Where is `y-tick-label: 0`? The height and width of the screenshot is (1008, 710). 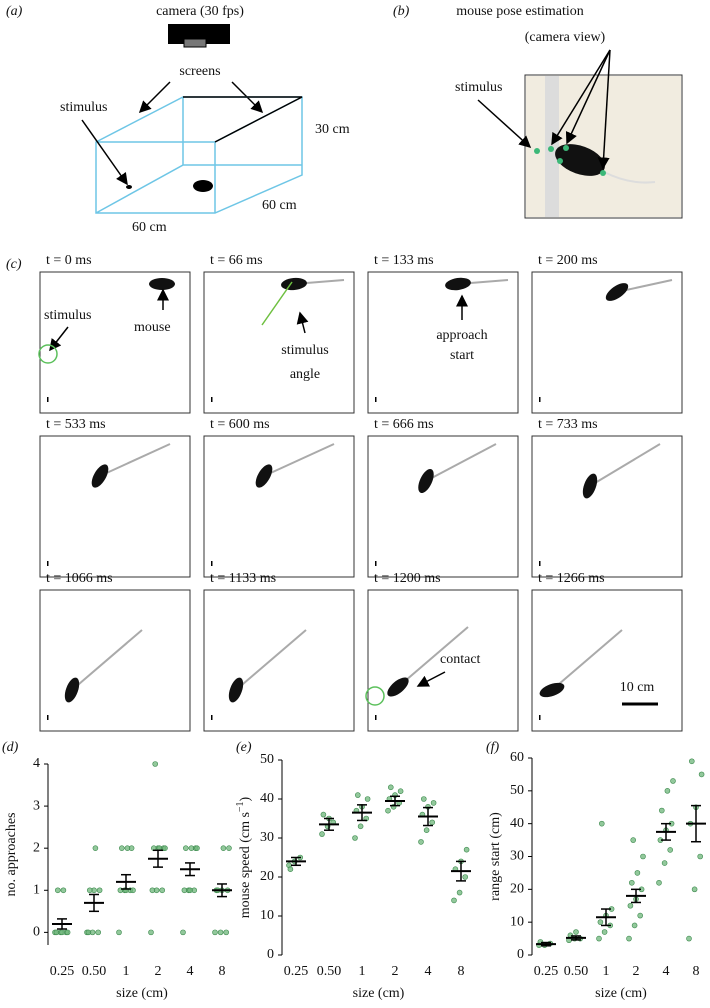 y-tick-label: 0 is located at coordinates (270, 954).